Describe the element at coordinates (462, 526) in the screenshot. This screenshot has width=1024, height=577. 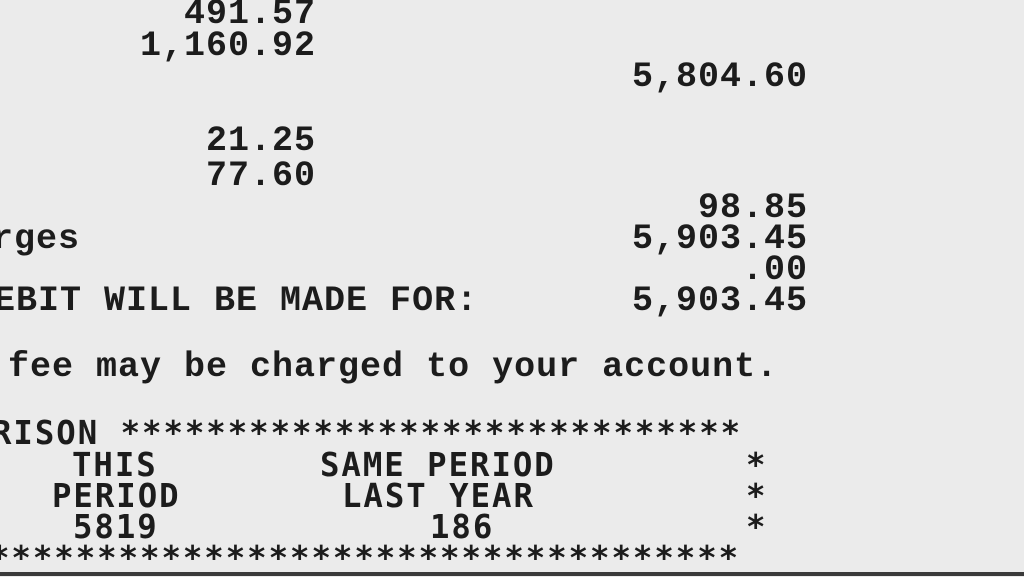
I see `last-year-value: 186` at that location.